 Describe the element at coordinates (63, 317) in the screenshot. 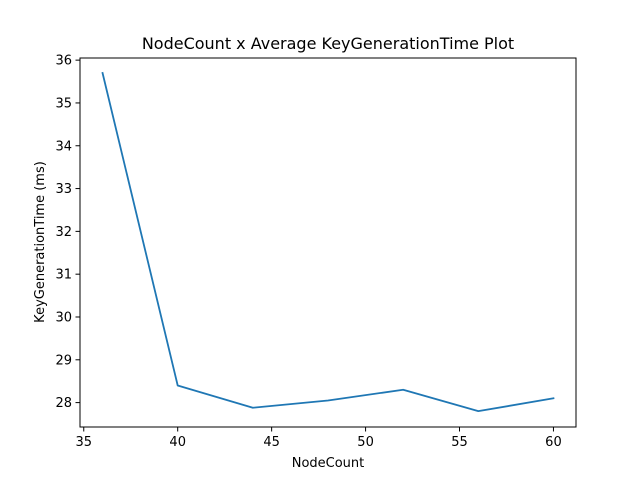

I see `y-tick-label: 30` at that location.